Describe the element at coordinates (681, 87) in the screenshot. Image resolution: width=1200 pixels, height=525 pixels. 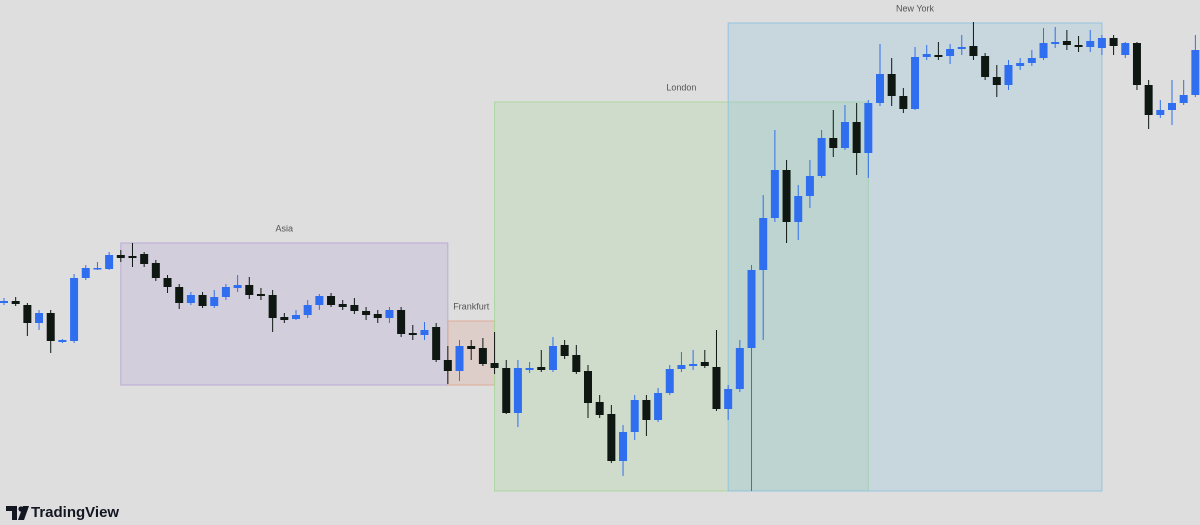
I see `session-label: London` at that location.